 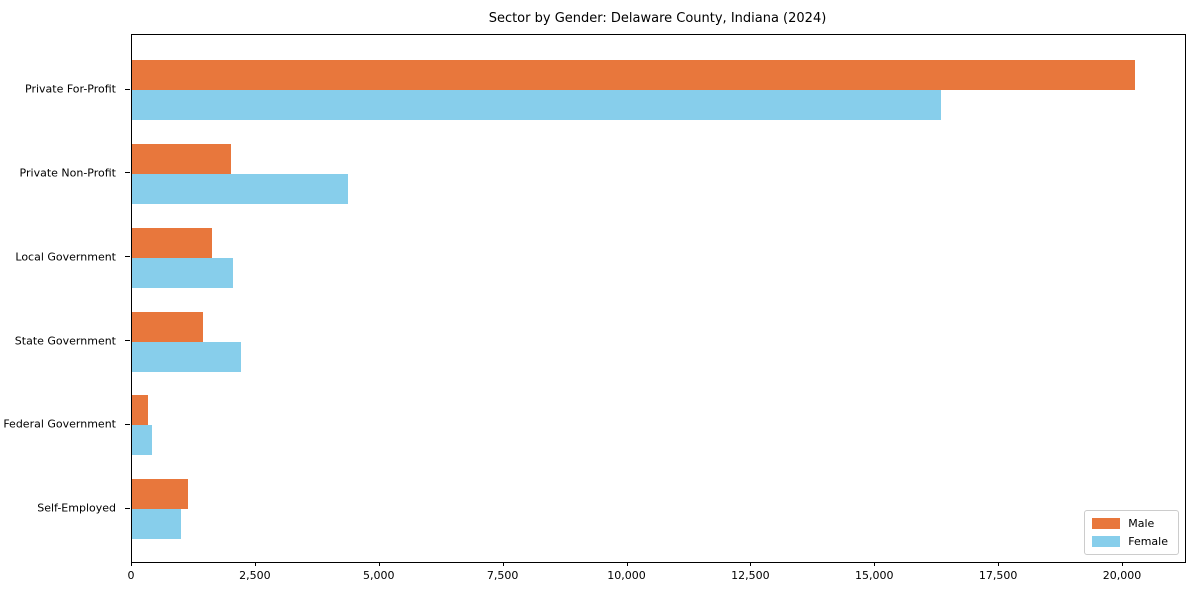 What do you see at coordinates (131, 575) in the screenshot?
I see `x-tick-label: 0` at bounding box center [131, 575].